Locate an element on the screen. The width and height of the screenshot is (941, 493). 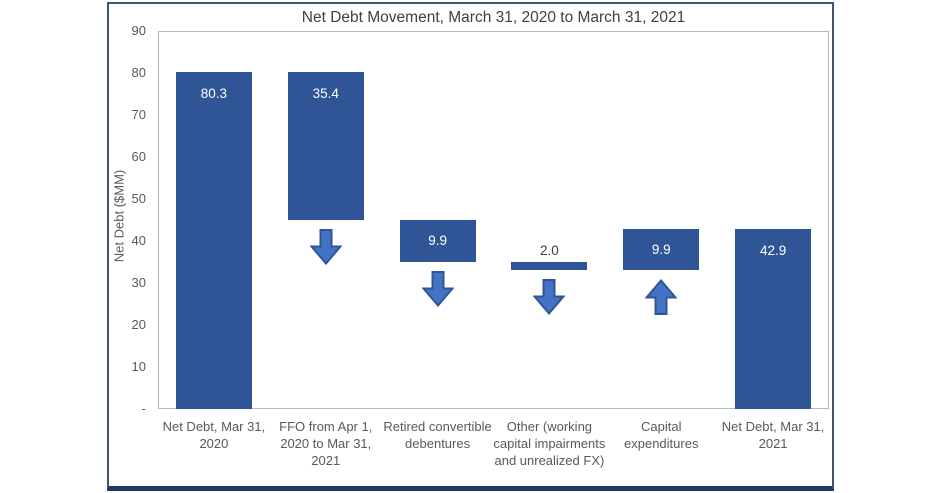
y-tick-label: 10 is located at coordinates (138, 366).